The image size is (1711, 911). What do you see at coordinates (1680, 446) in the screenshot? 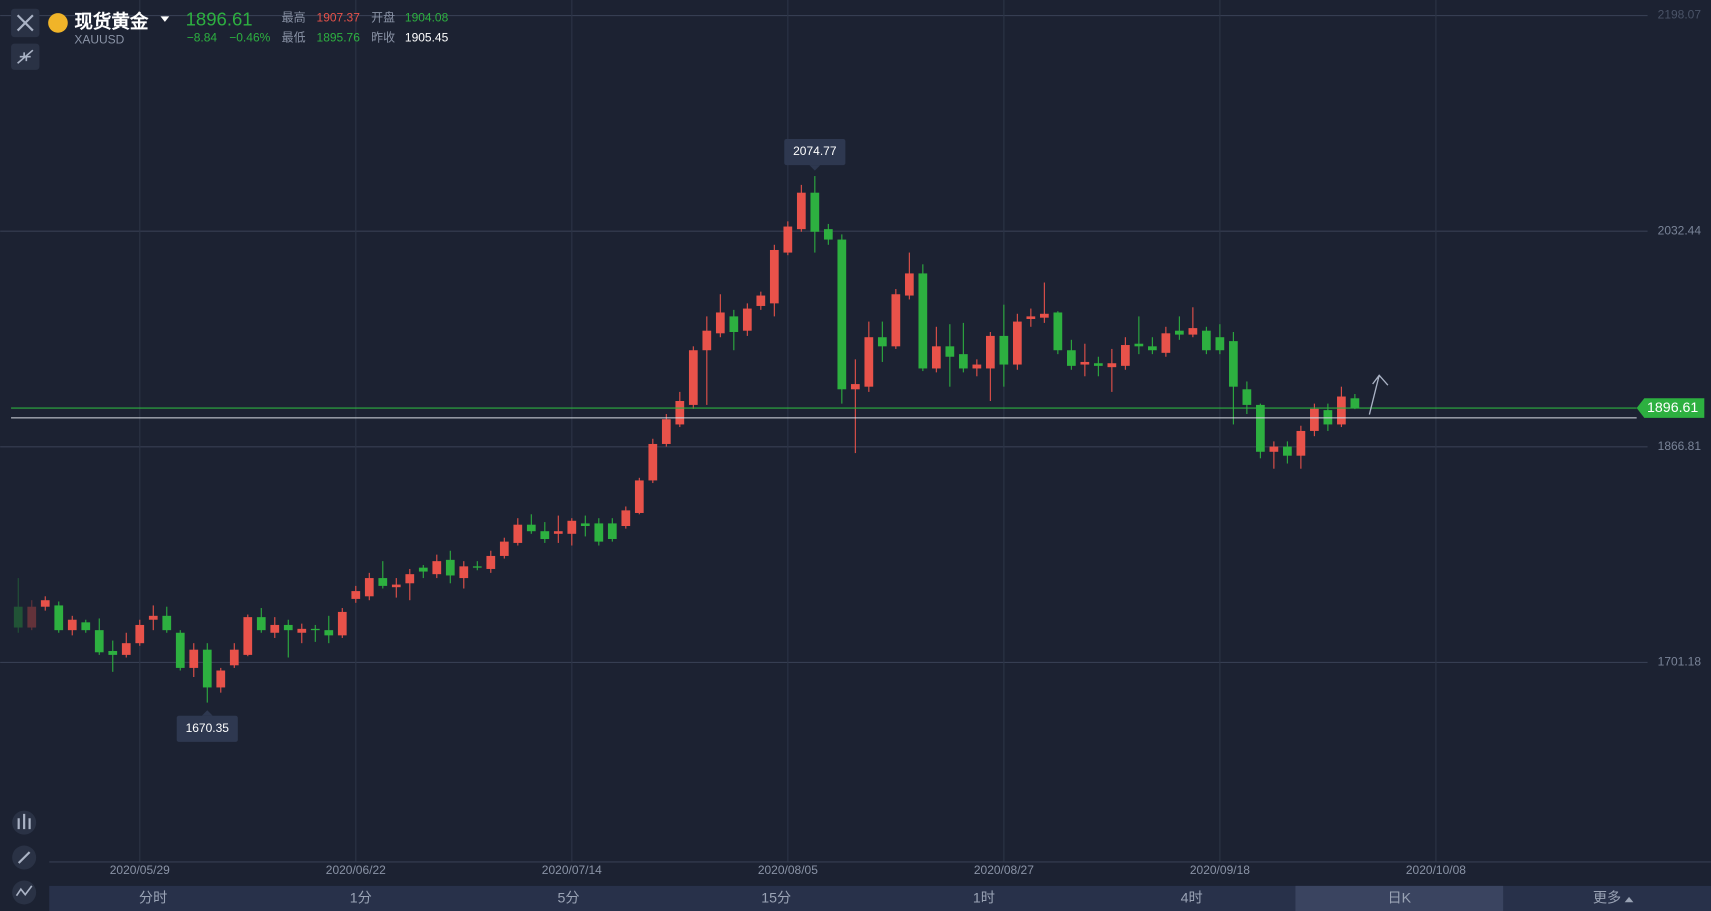
I see `y-tick-label: 1866.81` at bounding box center [1680, 446].